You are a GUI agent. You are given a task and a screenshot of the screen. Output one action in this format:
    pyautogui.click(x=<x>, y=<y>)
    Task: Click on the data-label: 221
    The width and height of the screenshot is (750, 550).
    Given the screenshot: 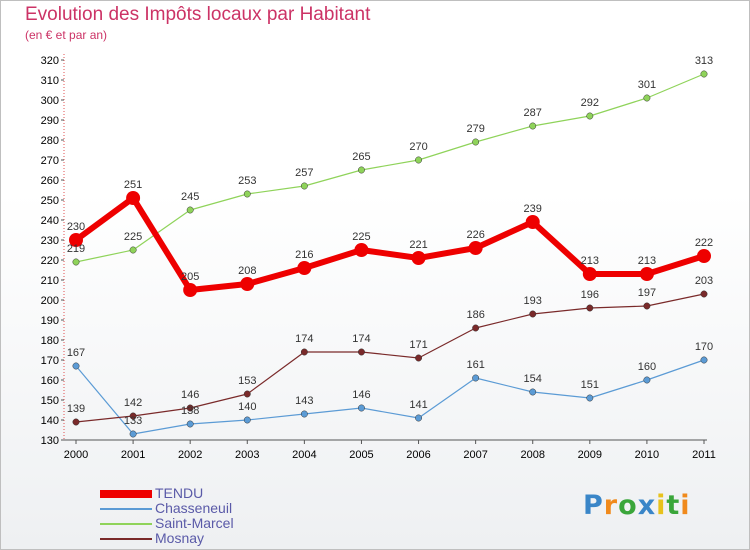 What is the action you would take?
    pyautogui.click(x=418, y=245)
    